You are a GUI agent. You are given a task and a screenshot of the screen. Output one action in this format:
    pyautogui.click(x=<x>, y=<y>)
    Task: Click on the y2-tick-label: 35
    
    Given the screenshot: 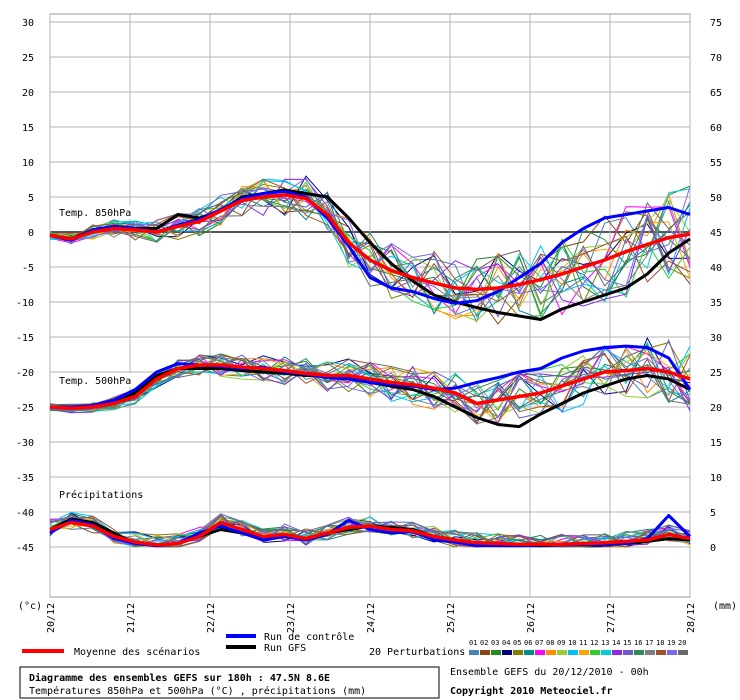 What is the action you would take?
    pyautogui.click(x=716, y=303)
    